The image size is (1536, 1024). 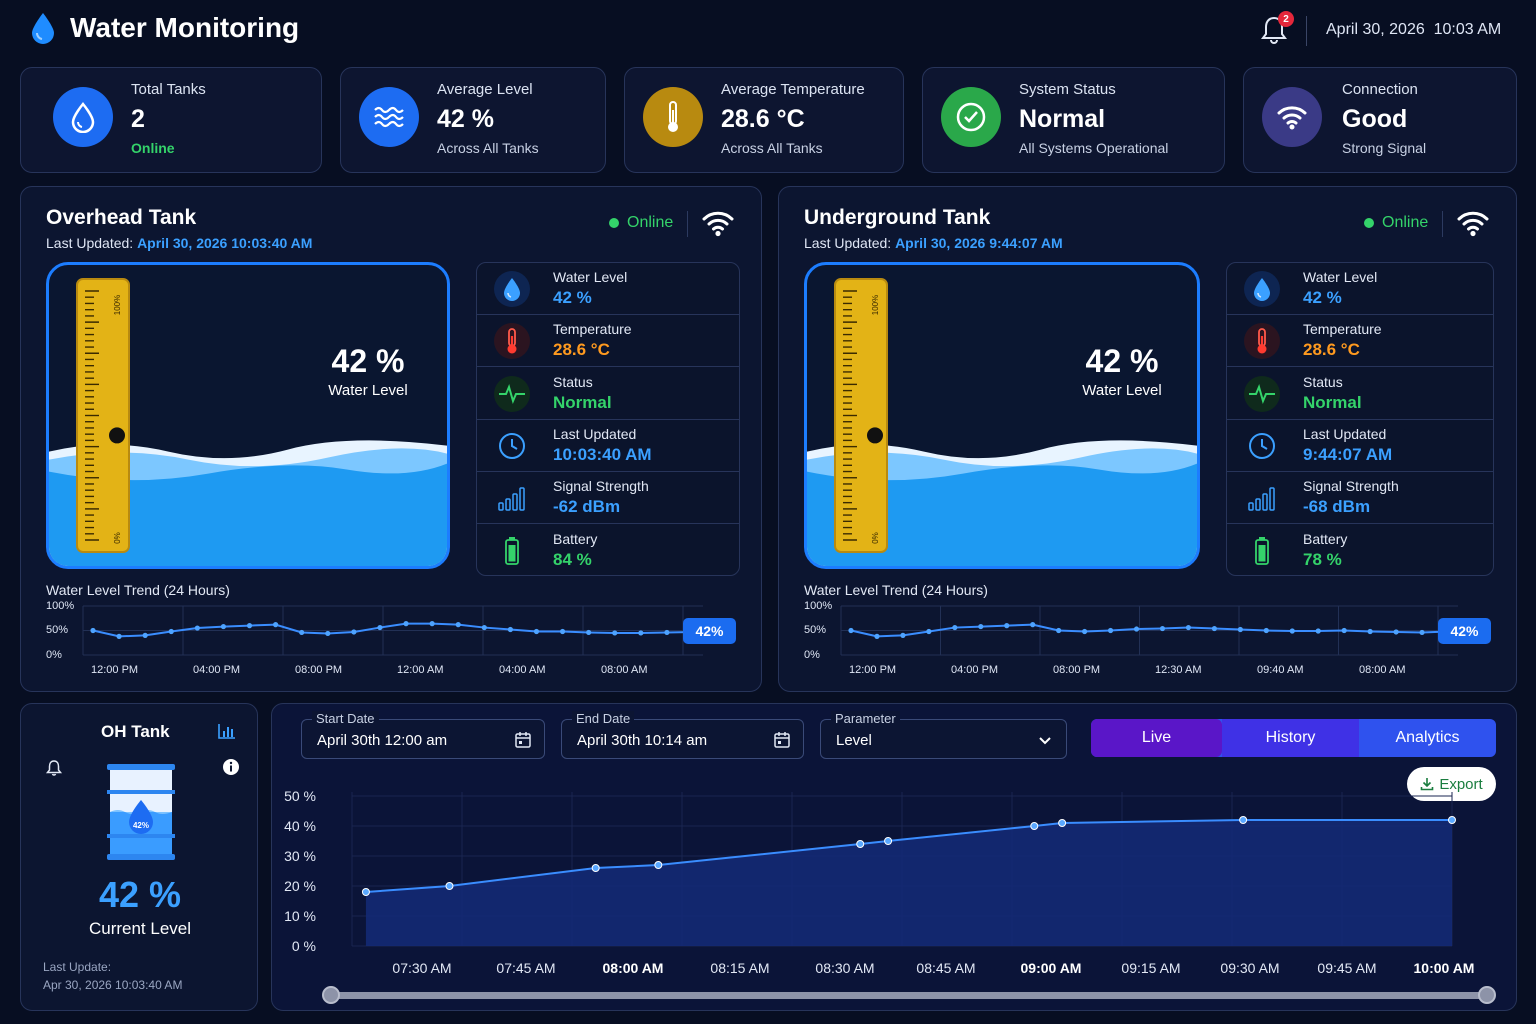 What do you see at coordinates (225, 243) in the screenshot?
I see `last-updated-value: April 30, 2026 10:03:40 AM` at bounding box center [225, 243].